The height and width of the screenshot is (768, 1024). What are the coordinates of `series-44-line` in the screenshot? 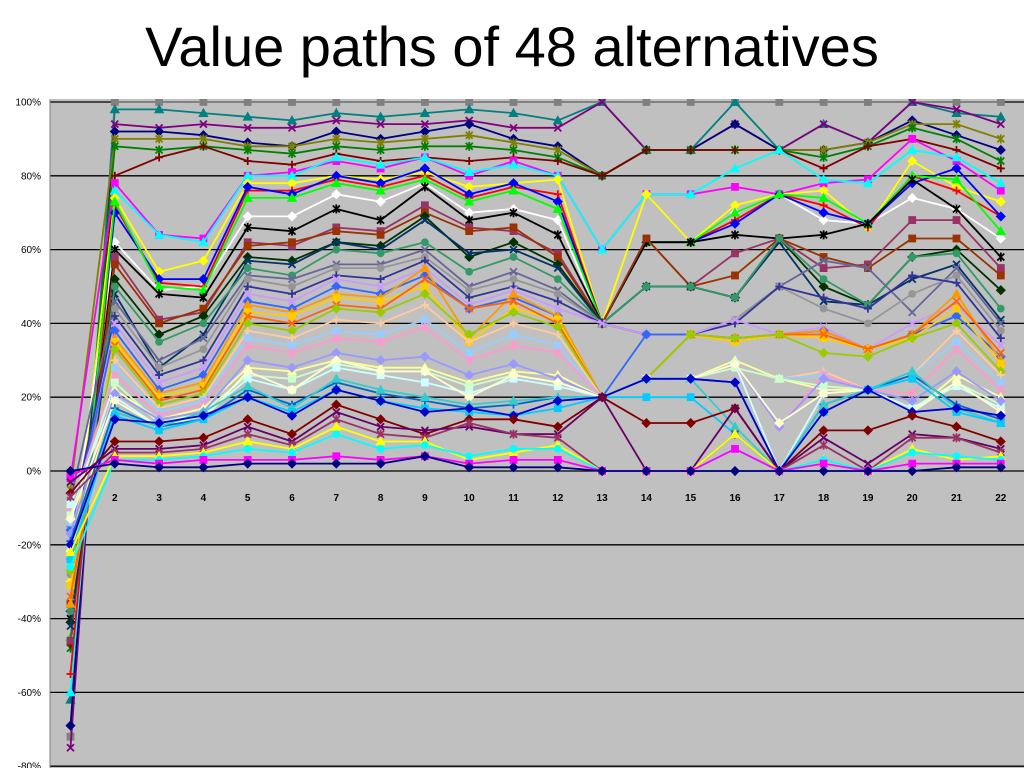 It's located at (535, 458).